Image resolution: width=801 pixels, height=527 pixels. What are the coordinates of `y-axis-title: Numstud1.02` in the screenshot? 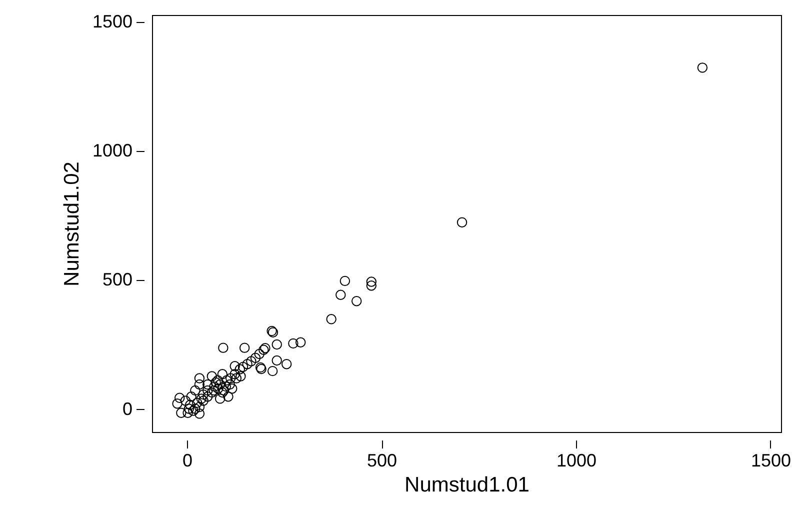 It's located at (72, 224).